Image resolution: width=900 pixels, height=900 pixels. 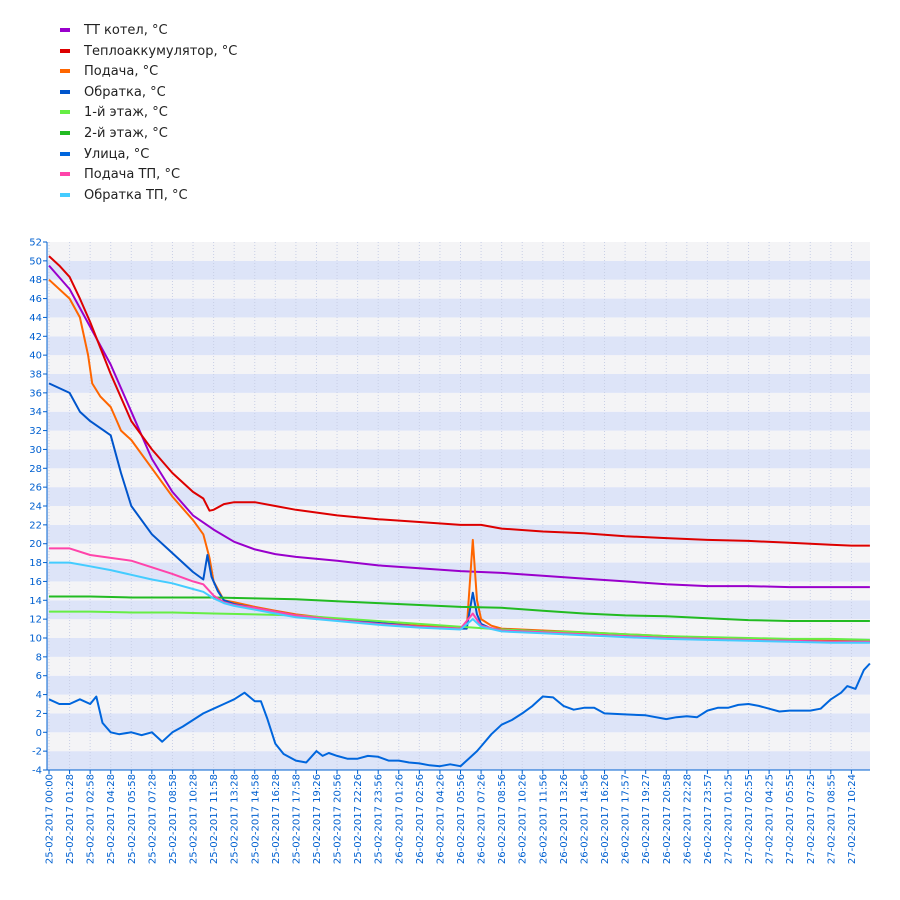 What do you see at coordinates (35, 318) in the screenshot?
I see `y-tick-label: 44` at bounding box center [35, 318].